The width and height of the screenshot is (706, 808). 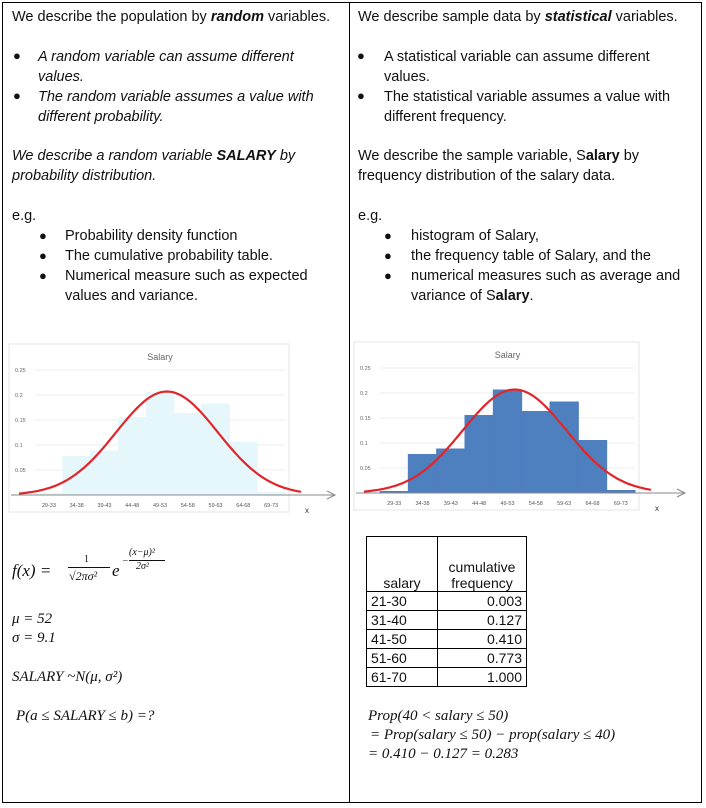 I want to click on calc-line-3: = 0.410 − 0.127 = 0.283, so click(x=443, y=754).